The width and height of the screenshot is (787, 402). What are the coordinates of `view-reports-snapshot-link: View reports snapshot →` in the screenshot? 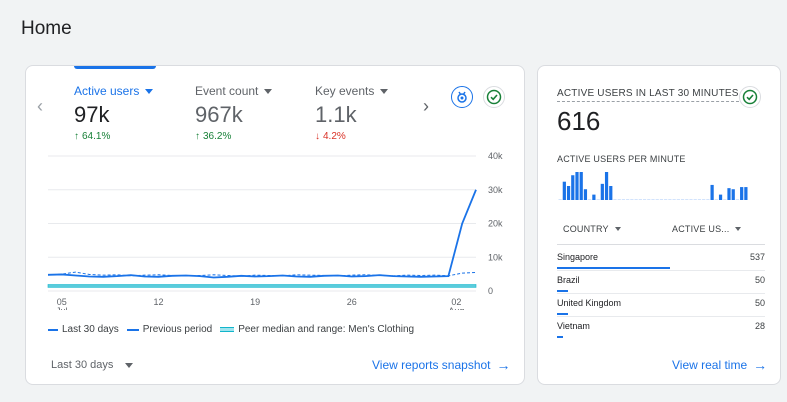 It's located at (441, 365).